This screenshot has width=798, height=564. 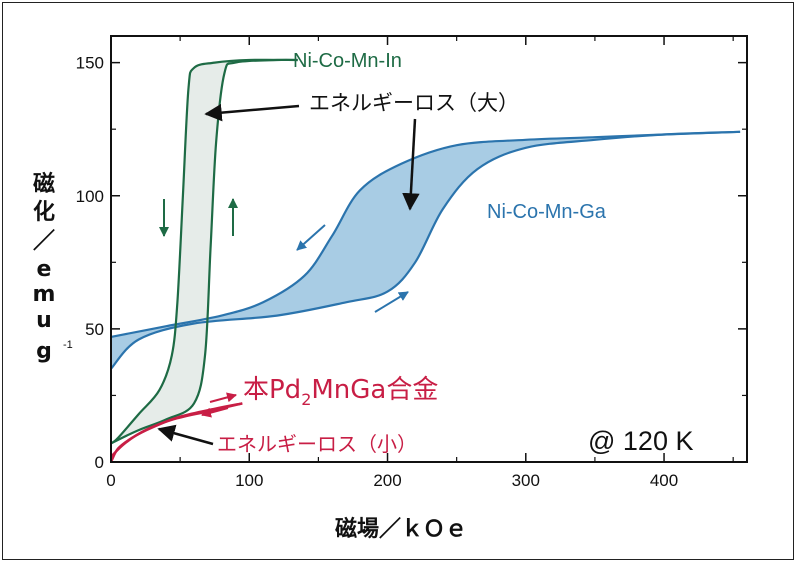 I want to click on x-axis-title: 磁場／ｋＯｅ, so click(x=401, y=529).